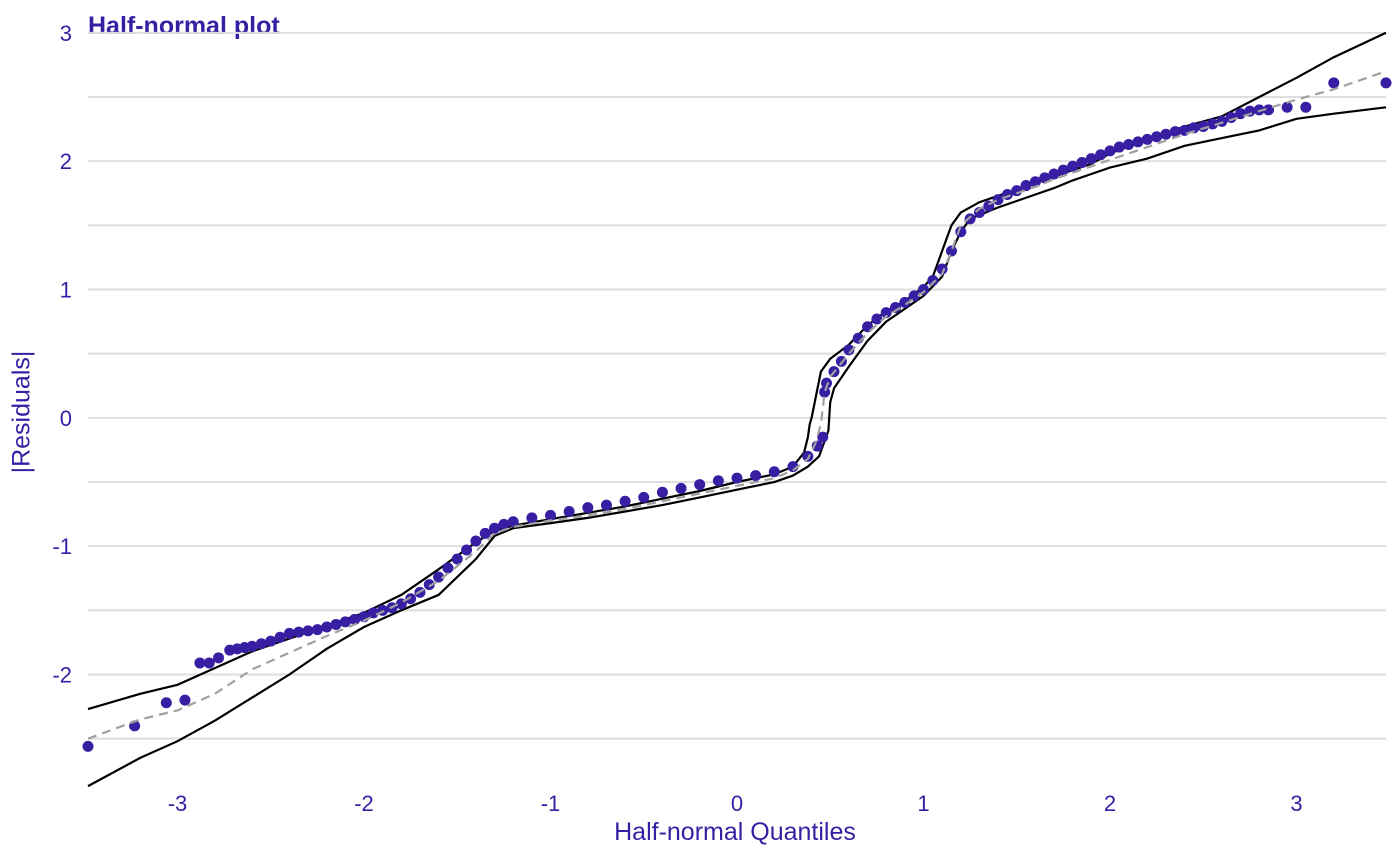 This screenshot has height=866, width=1400. What do you see at coordinates (364, 803) in the screenshot?
I see `x-tick-label: -2` at bounding box center [364, 803].